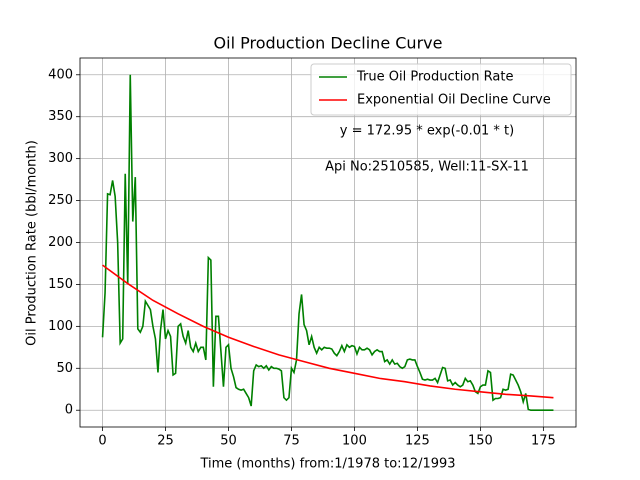 This screenshot has width=640, height=480. I want to click on x-tick-label: 75, so click(291, 441).